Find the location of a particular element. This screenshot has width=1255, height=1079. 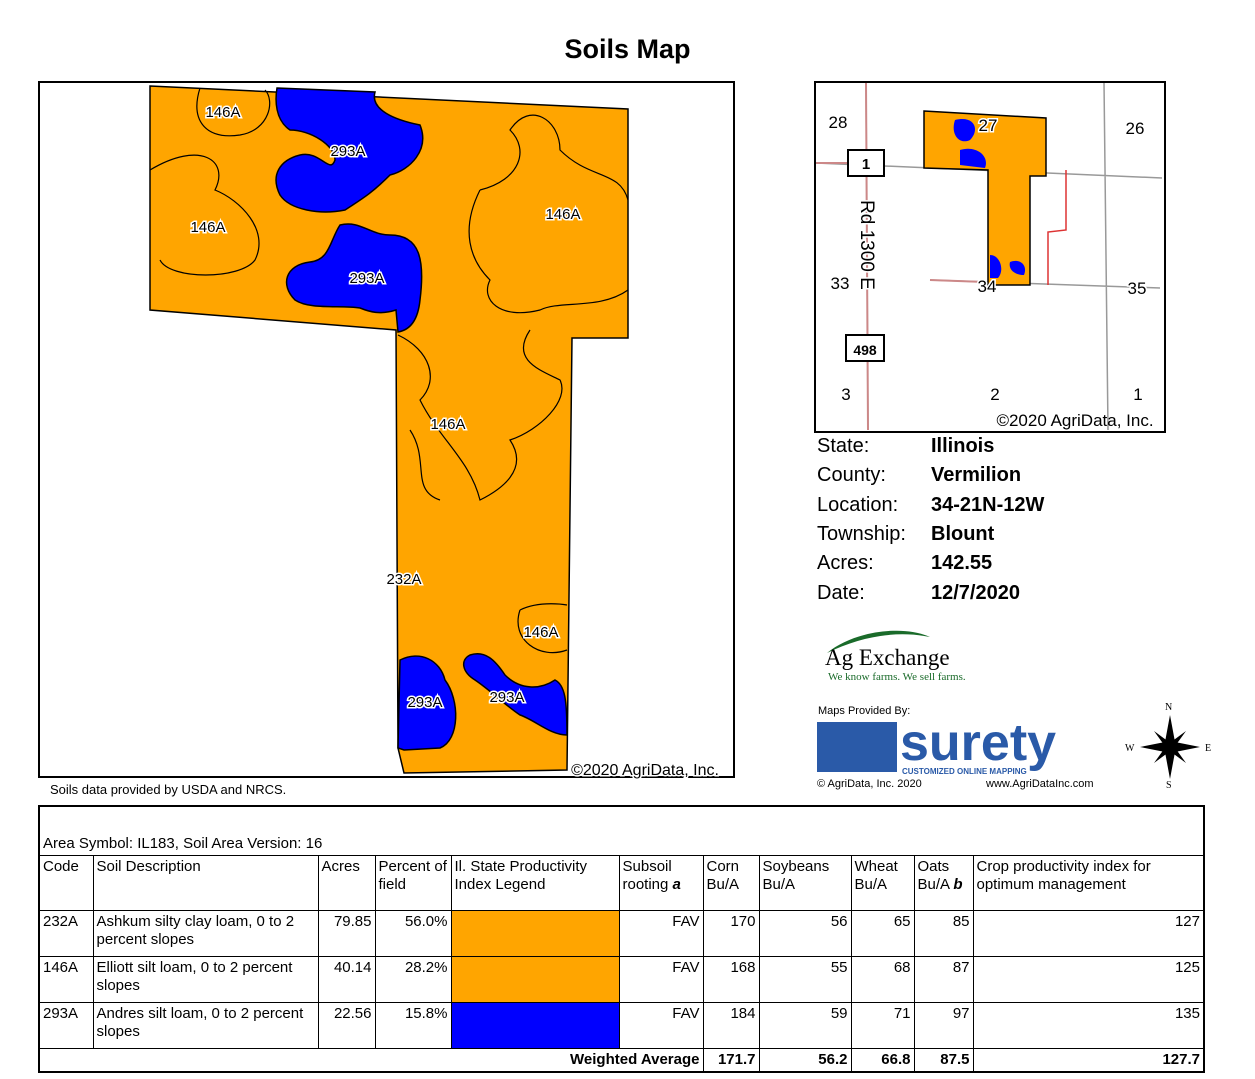

info-value: Illinois is located at coordinates (963, 446).